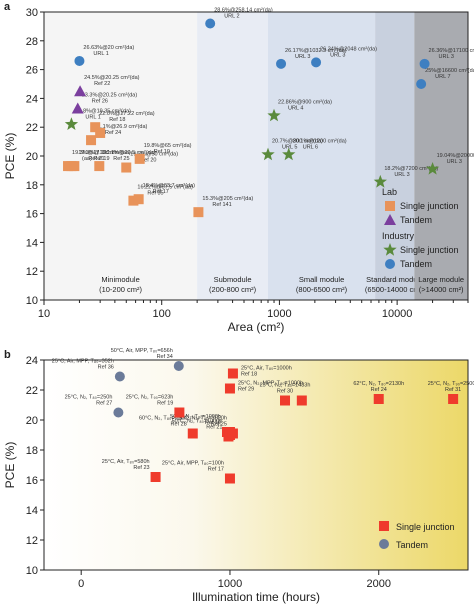  Describe the element at coordinates (398, 236) in the screenshot. I see `legend-group-title: Industry` at that location.